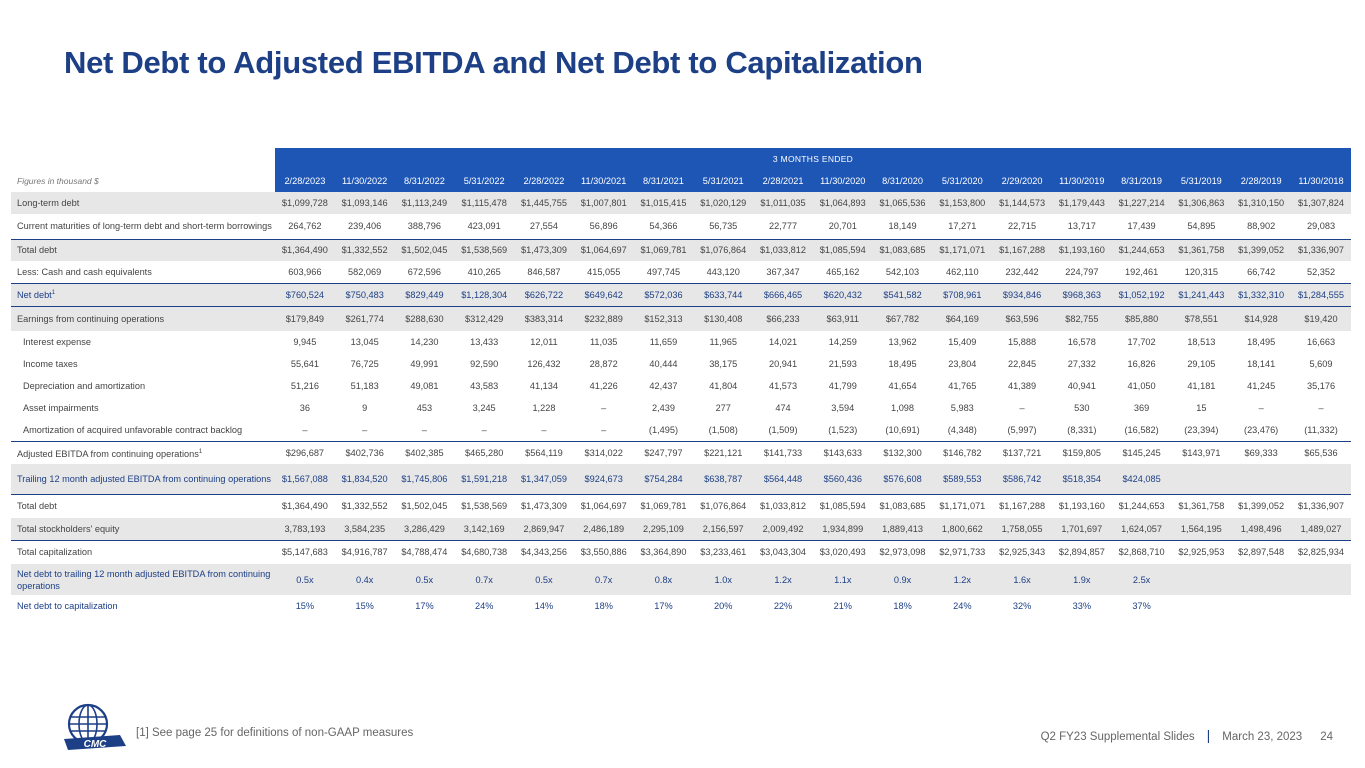  Describe the element at coordinates (484, 226) in the screenshot. I see `table-cell: 423,091` at that location.